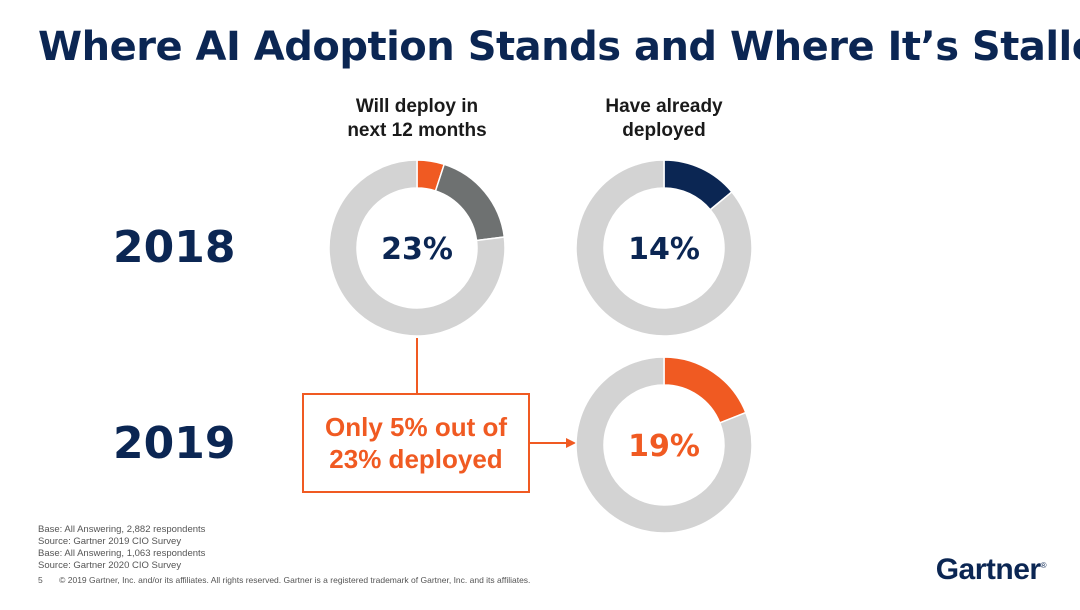 This screenshot has width=1080, height=610. What do you see at coordinates (416, 427) in the screenshot?
I see `callout-line: Only 5% out of` at bounding box center [416, 427].